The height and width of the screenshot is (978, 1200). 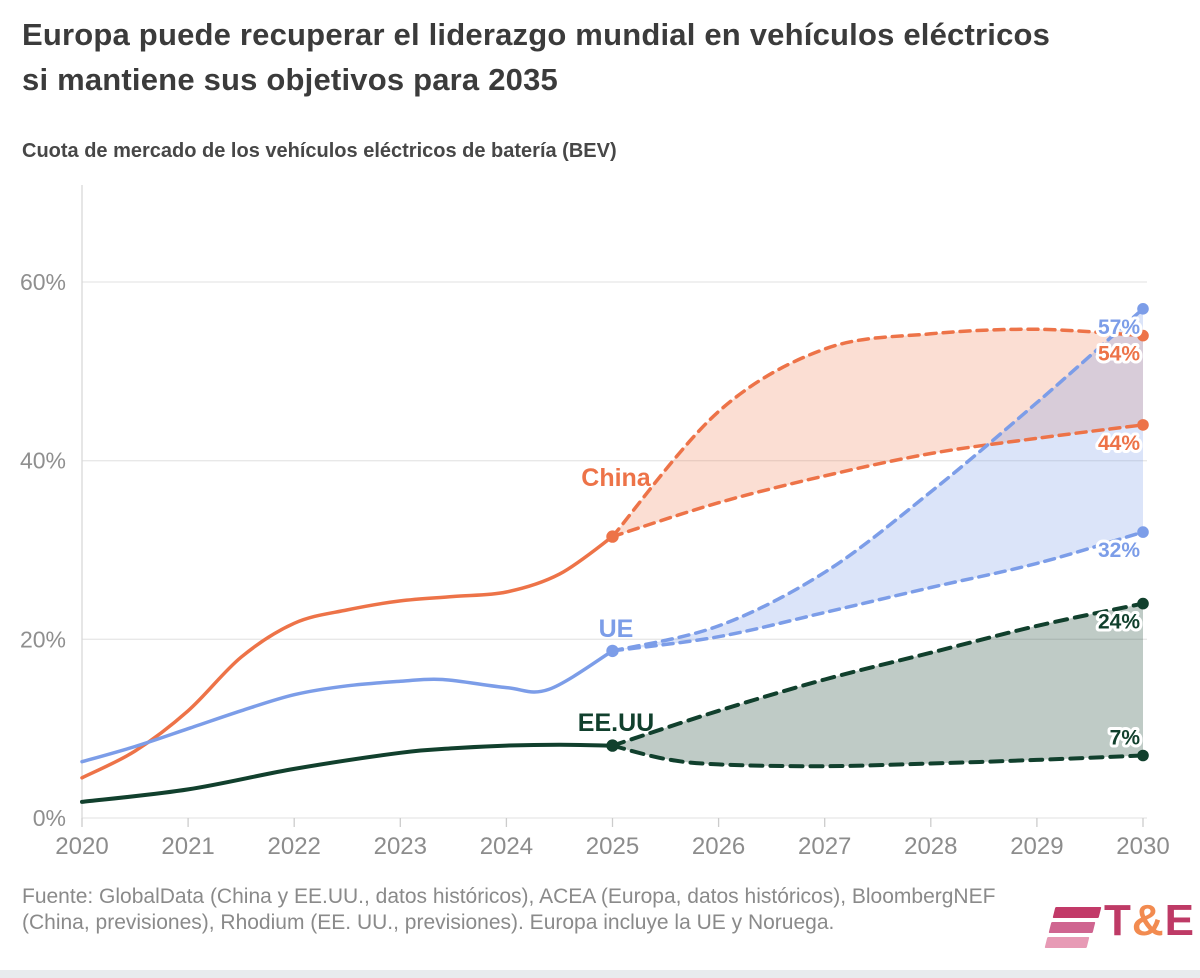 What do you see at coordinates (1142, 846) in the screenshot?
I see `x-axis-label-2030: 2030` at bounding box center [1142, 846].